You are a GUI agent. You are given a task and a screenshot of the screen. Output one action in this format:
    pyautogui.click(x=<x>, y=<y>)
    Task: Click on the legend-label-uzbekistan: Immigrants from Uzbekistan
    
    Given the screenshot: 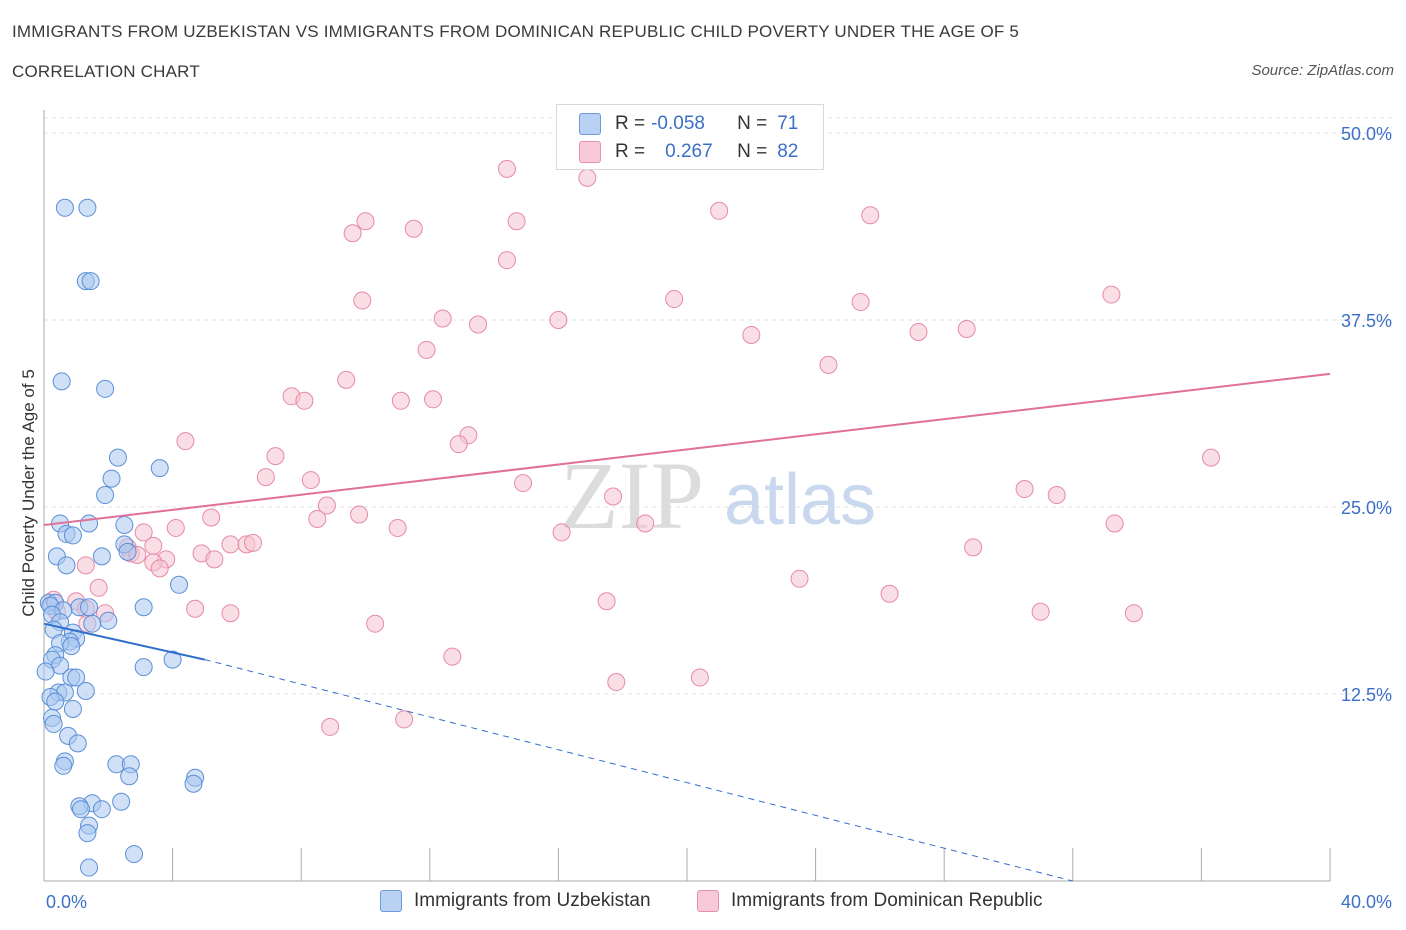 What is the action you would take?
    pyautogui.click(x=532, y=900)
    